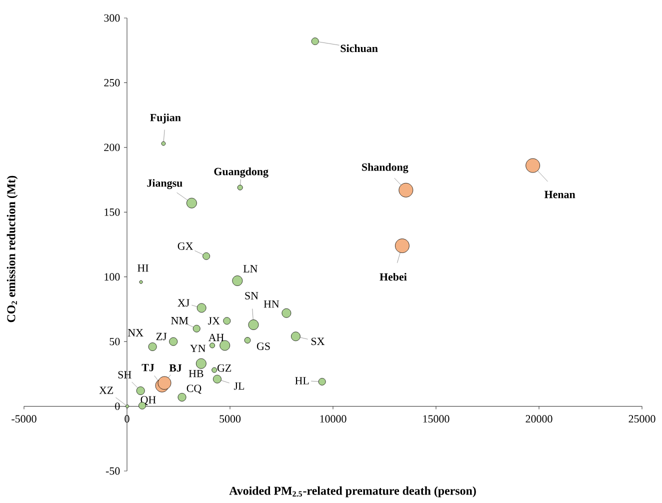  What do you see at coordinates (539, 419) in the screenshot?
I see `x-tick-label: 20000` at bounding box center [539, 419].